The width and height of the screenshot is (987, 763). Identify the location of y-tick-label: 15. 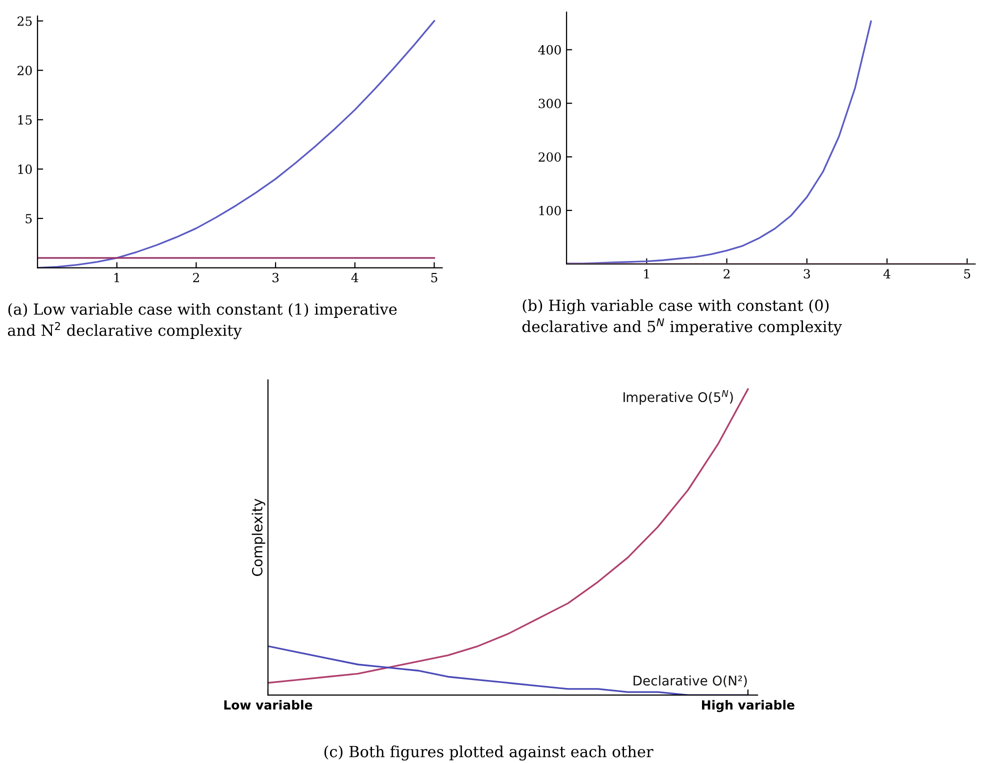
(25, 120).